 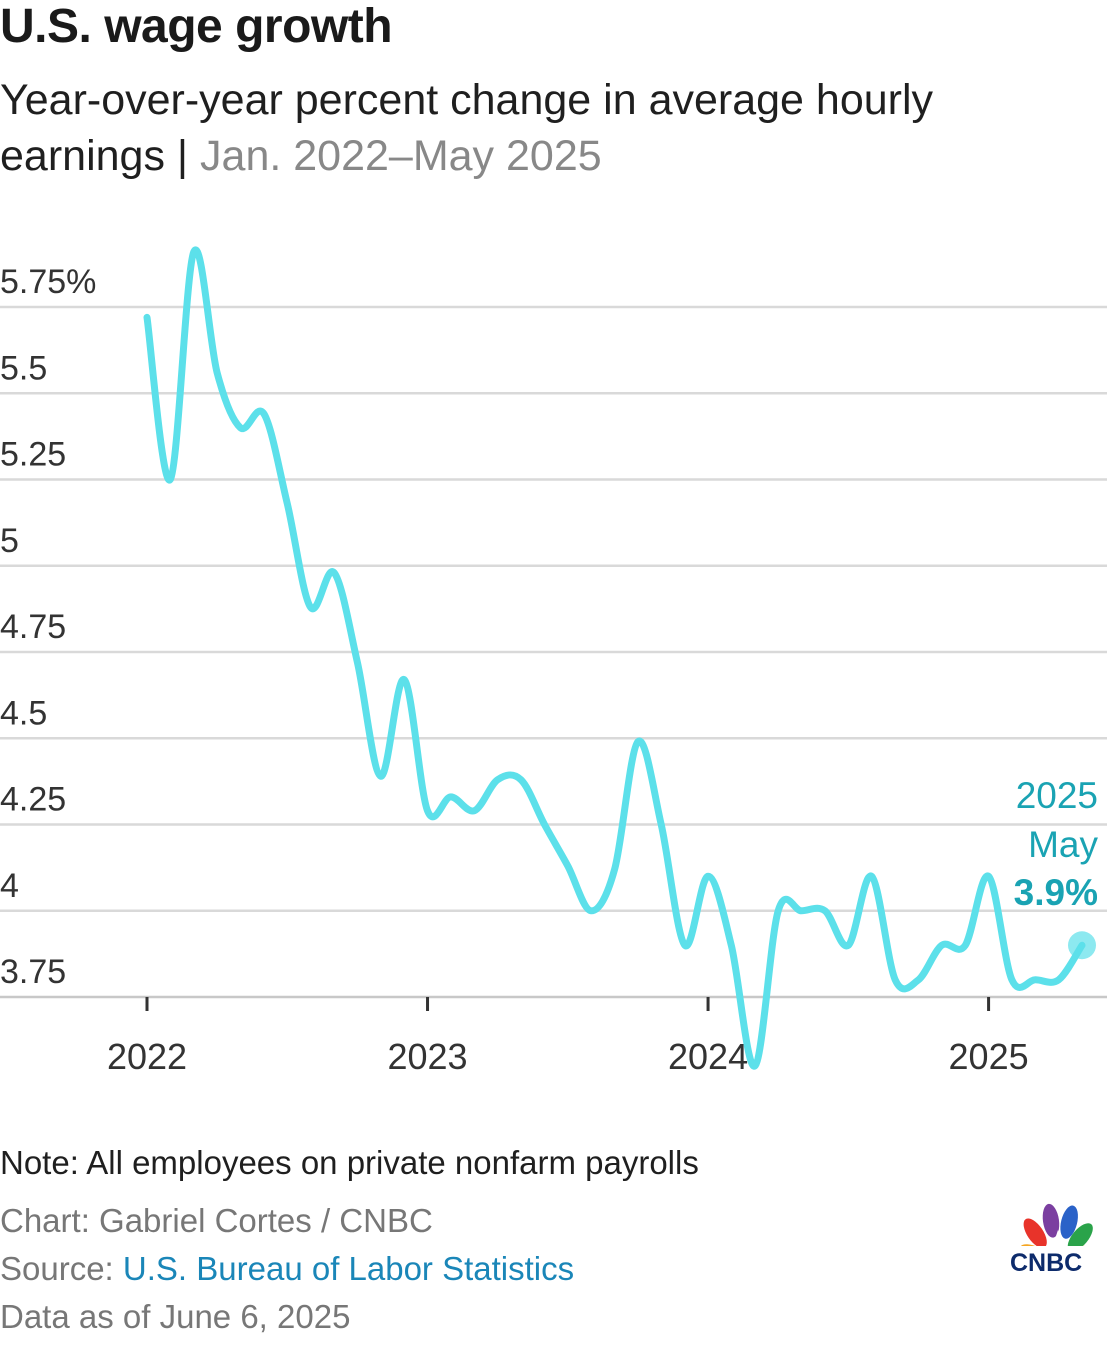 What do you see at coordinates (9, 541) in the screenshot?
I see `y-tick-label: 5` at bounding box center [9, 541].